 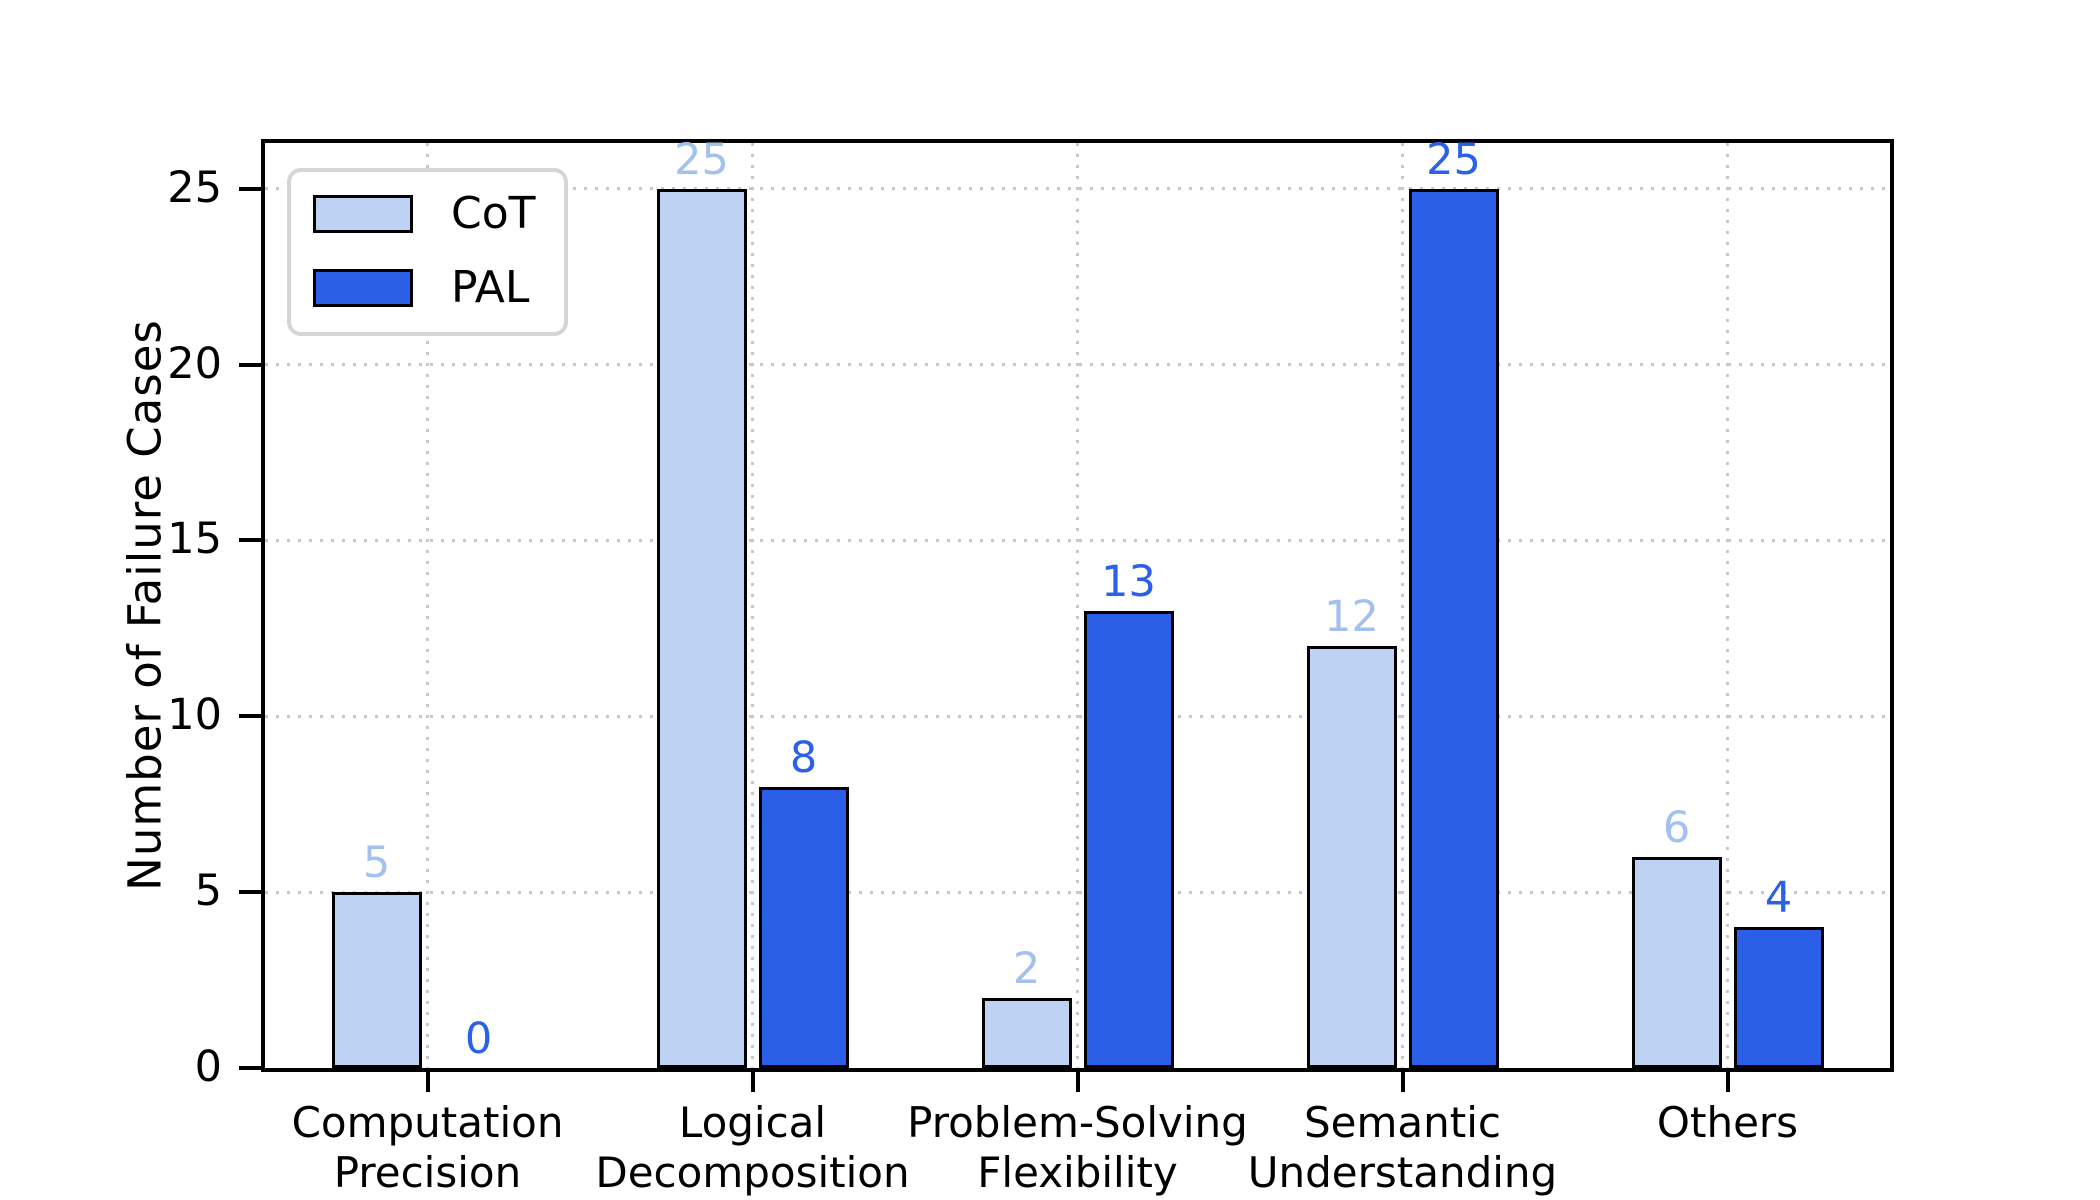 I want to click on y-tick-label-25: 25, so click(x=194, y=187).